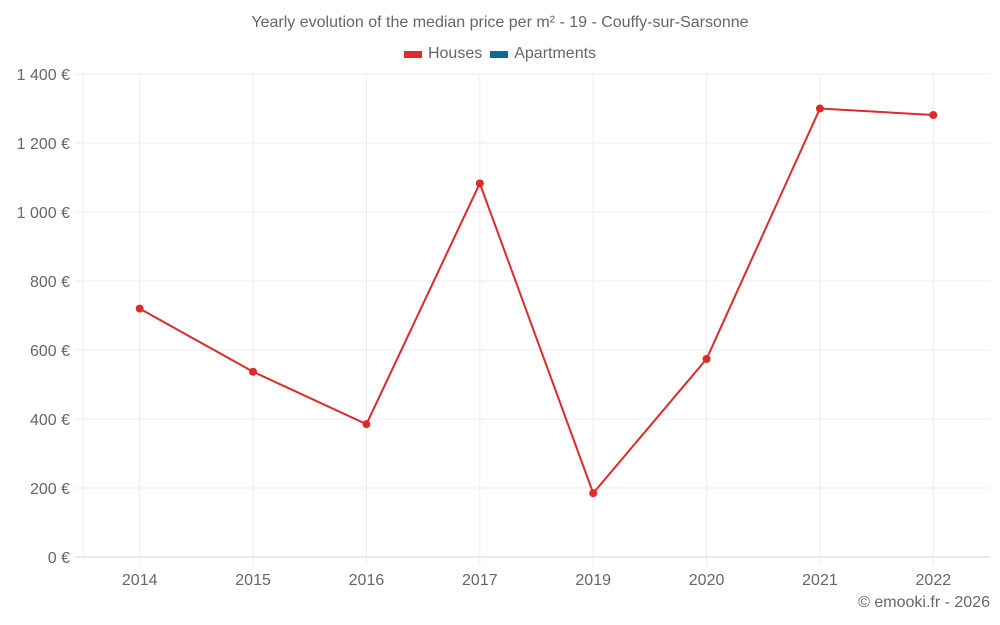 Image resolution: width=1000 pixels, height=625 pixels. What do you see at coordinates (43, 144) in the screenshot?
I see `y-tick-label: 1 200 €` at bounding box center [43, 144].